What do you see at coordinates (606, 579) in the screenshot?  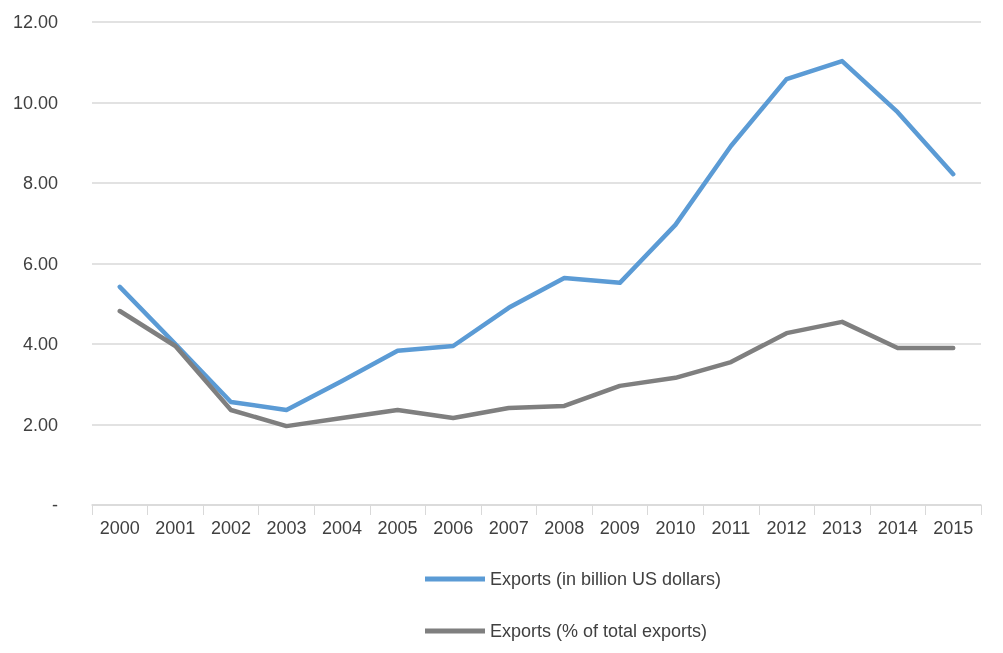 I see `legend-label: Exports (in billion US dollars)` at bounding box center [606, 579].